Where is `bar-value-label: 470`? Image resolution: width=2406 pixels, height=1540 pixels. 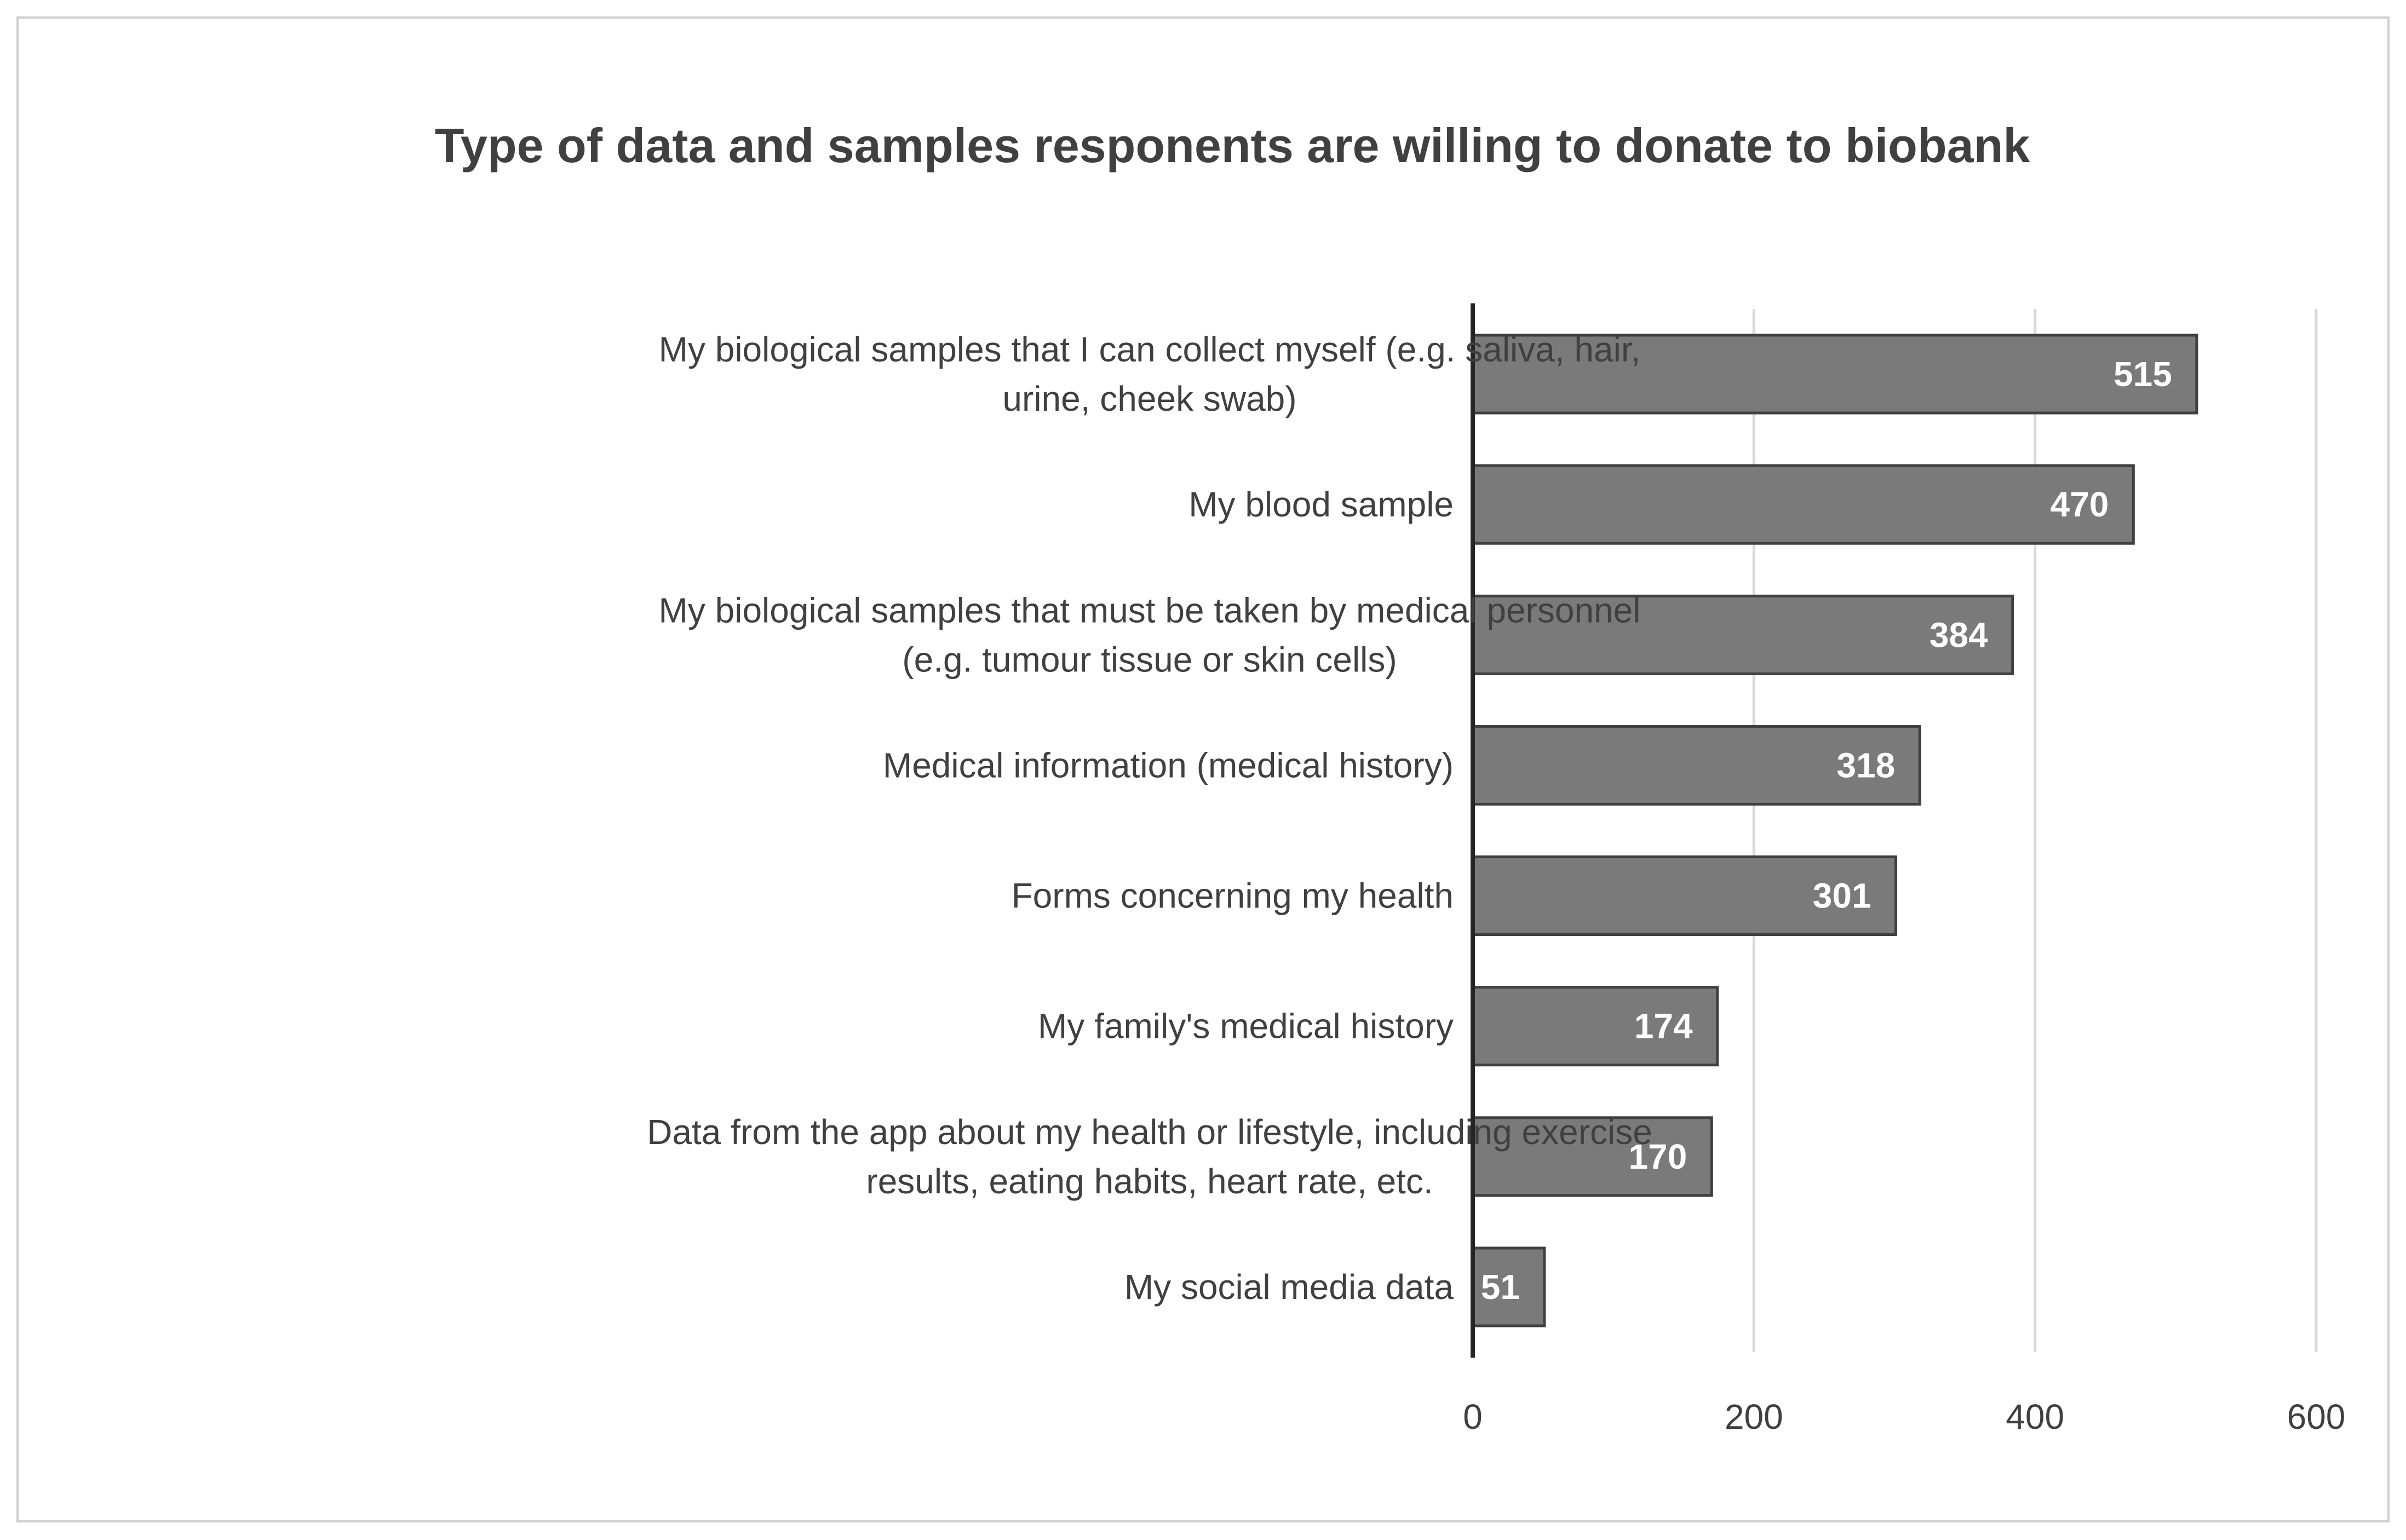
bar-value-label: 470 is located at coordinates (2080, 504).